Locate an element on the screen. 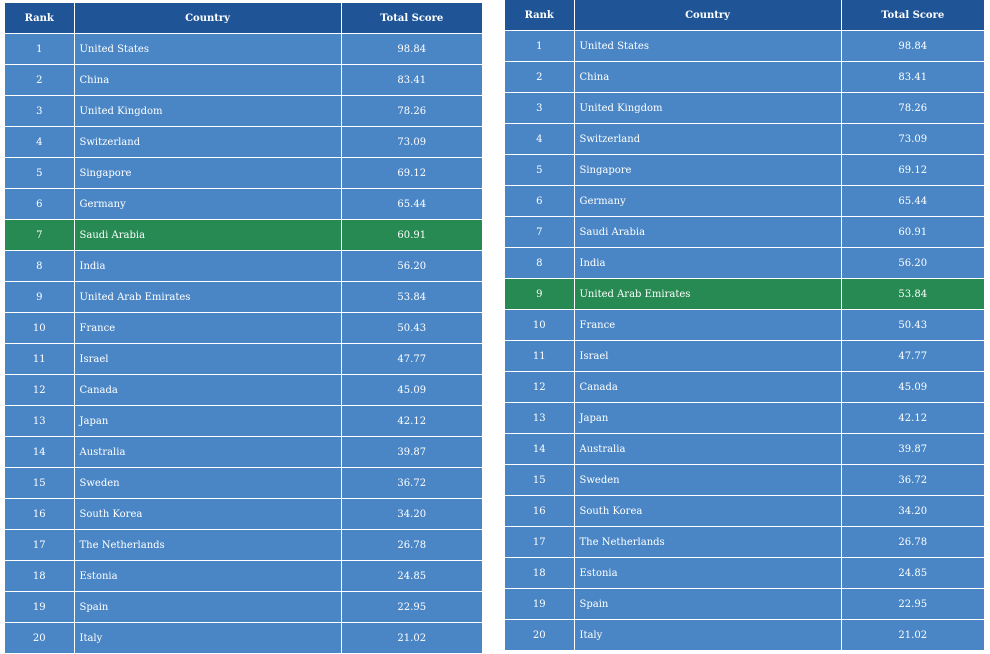 The image size is (990, 654). table-row: 14 Australia 39.87 is located at coordinates (744, 449).